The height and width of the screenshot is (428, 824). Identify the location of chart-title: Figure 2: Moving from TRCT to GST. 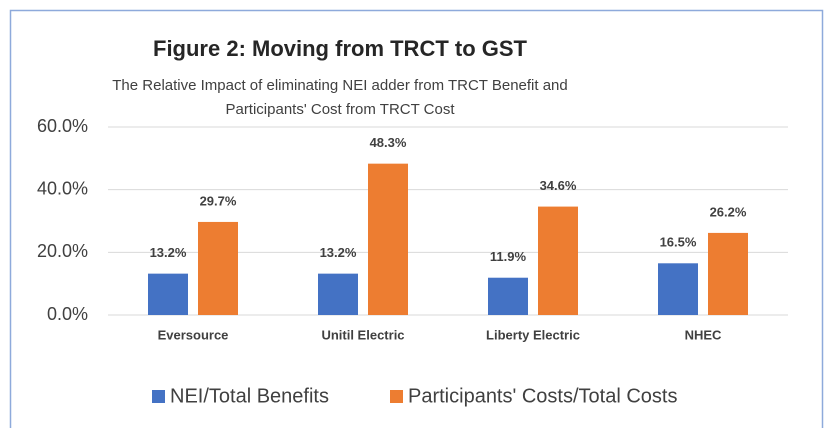
(340, 48).